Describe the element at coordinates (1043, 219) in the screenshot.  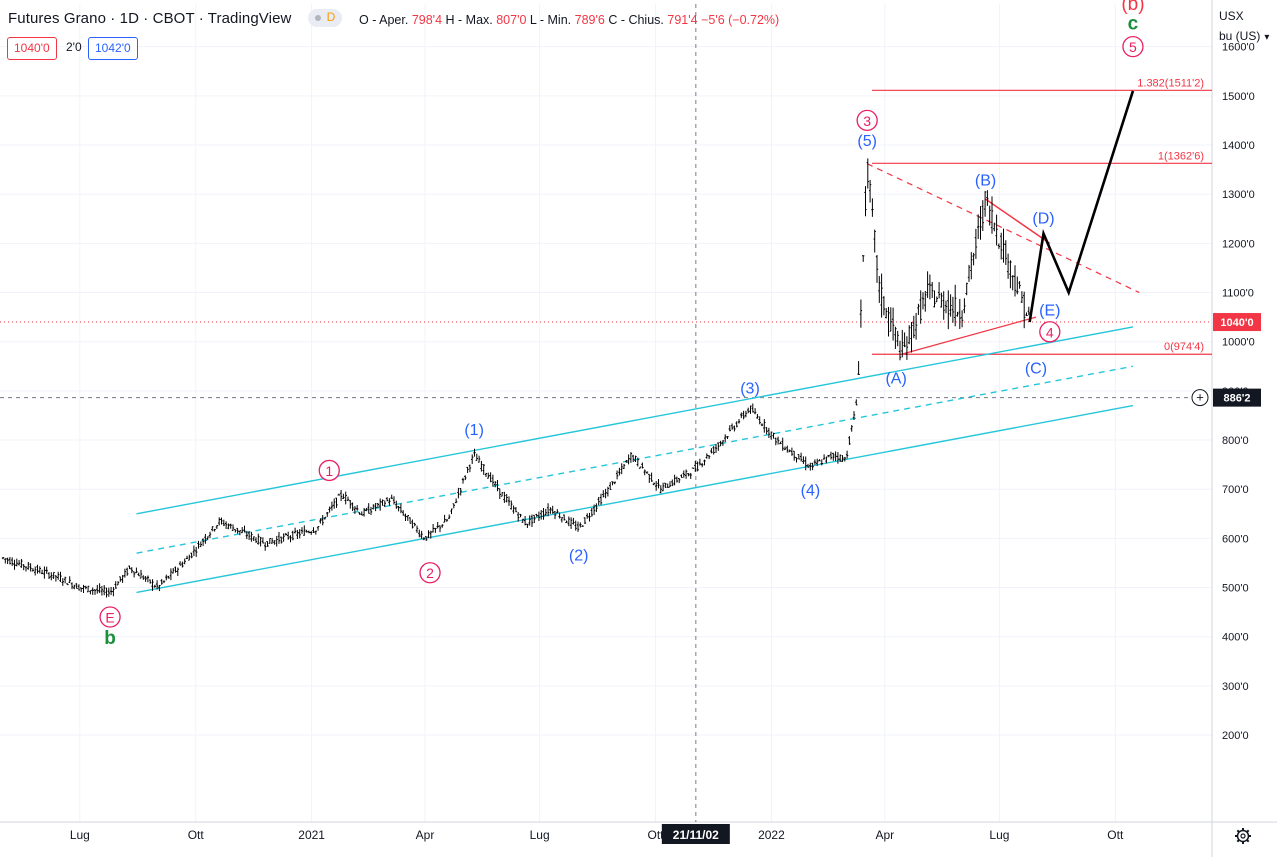
I see `wave-label: (D)` at that location.